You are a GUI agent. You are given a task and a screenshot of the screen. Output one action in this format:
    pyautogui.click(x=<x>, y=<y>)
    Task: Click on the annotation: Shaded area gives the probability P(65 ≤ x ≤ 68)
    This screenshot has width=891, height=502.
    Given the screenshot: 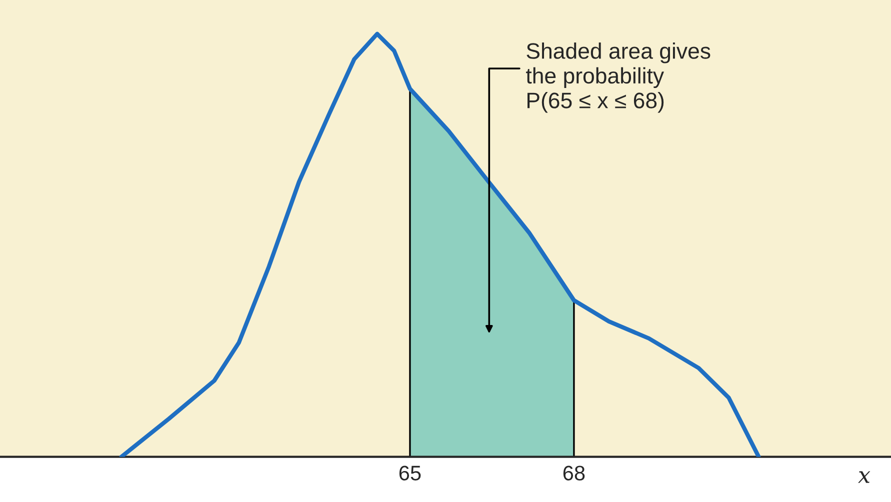 What is the action you would take?
    pyautogui.click(x=618, y=77)
    